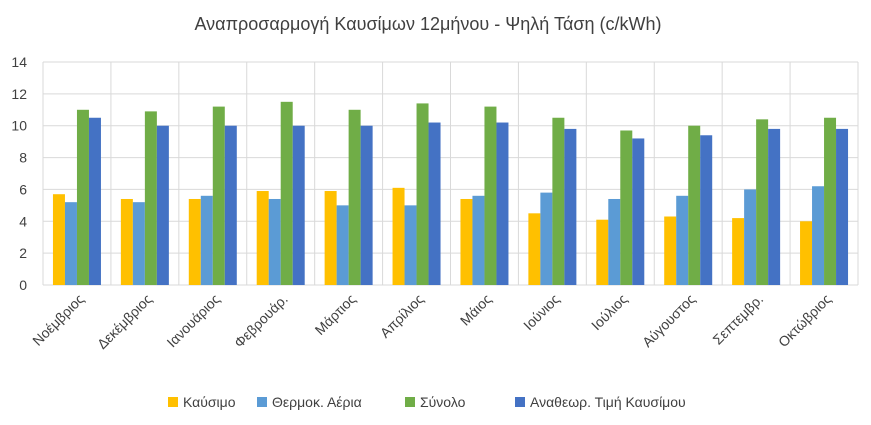 The image size is (871, 425). Describe the element at coordinates (261, 321) in the screenshot. I see `x-tick-label: Φεβρουάρ.` at that location.